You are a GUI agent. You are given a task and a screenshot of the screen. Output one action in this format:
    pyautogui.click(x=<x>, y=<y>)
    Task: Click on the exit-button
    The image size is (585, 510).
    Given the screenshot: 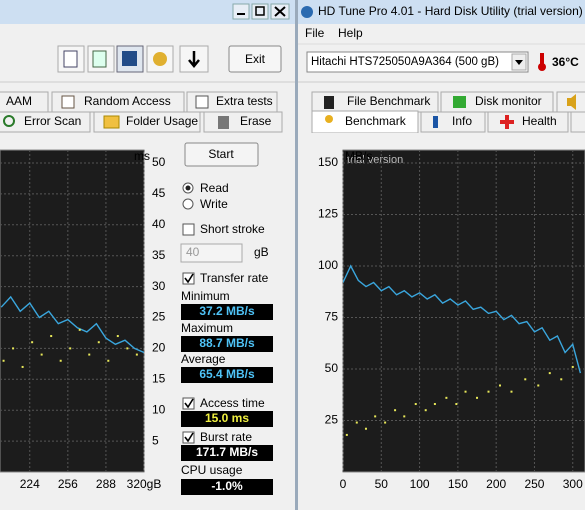 What is the action you would take?
    pyautogui.click(x=255, y=59)
    